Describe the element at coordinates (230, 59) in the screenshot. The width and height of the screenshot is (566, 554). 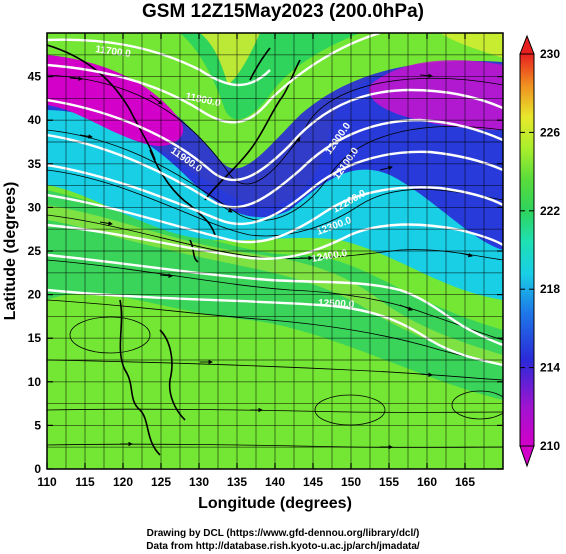
I see `ridge-yellow` at that location.